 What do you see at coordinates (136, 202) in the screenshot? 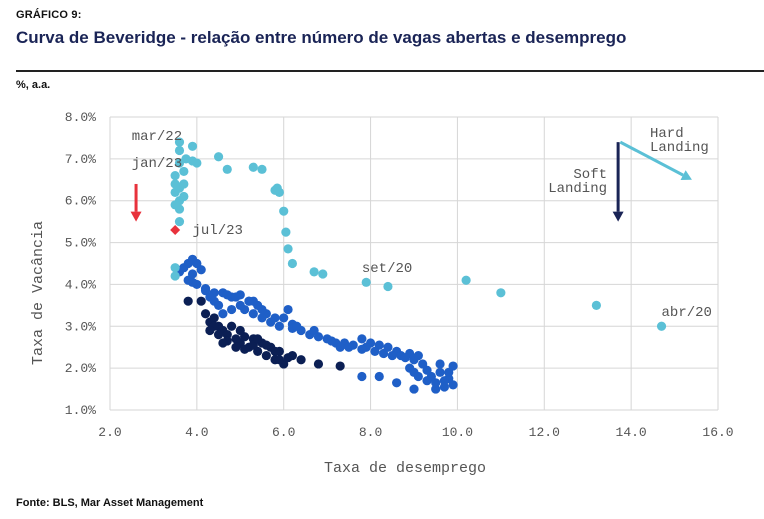
I see `red-arrow` at bounding box center [136, 202].